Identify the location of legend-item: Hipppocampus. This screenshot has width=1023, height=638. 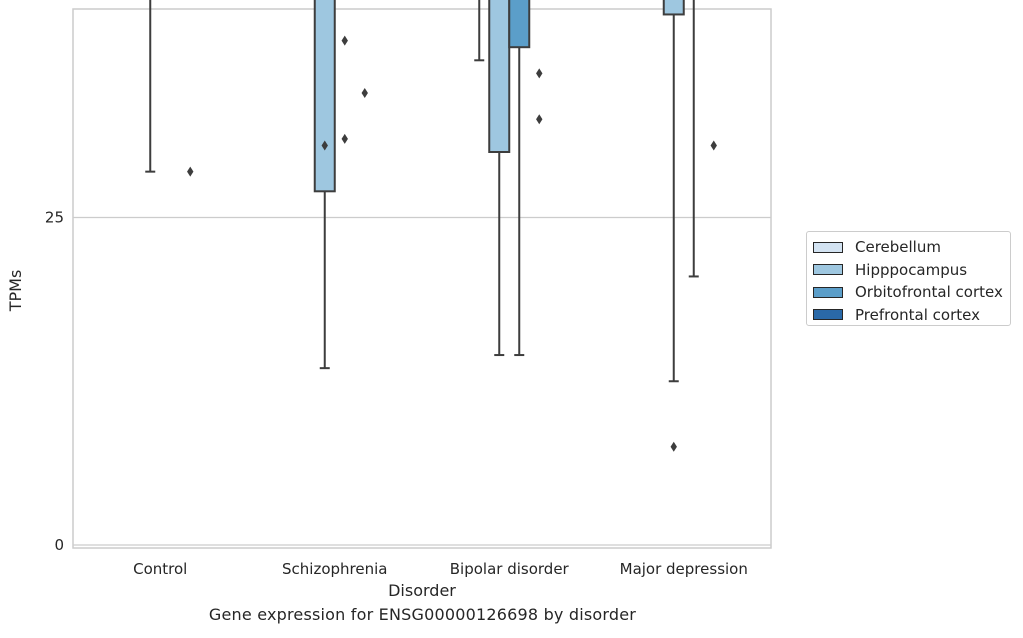
(911, 270).